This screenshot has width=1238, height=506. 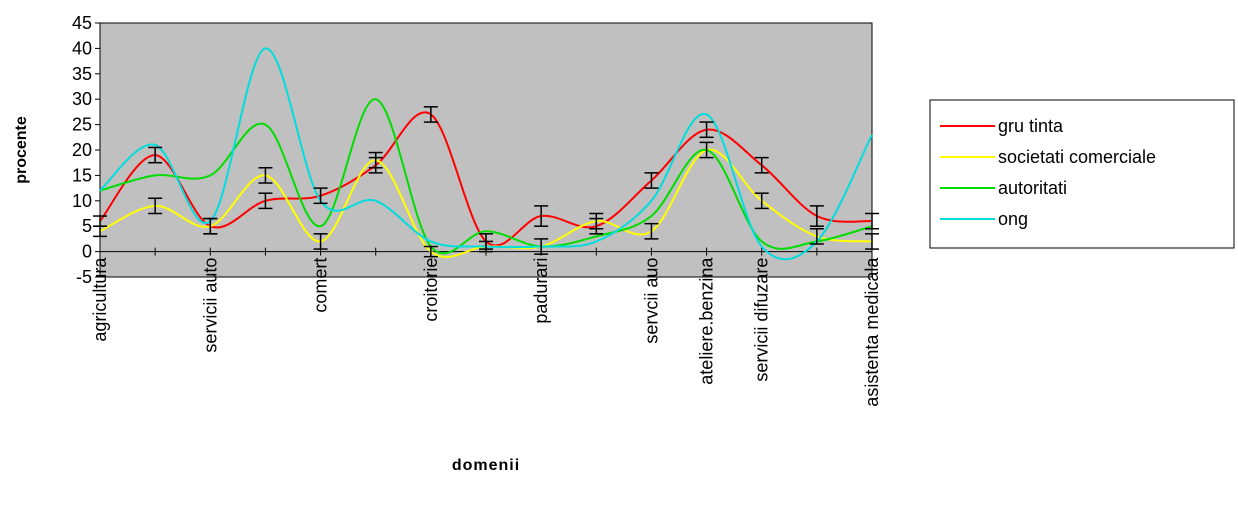 I want to click on y-tick-label: 40, so click(x=82, y=48).